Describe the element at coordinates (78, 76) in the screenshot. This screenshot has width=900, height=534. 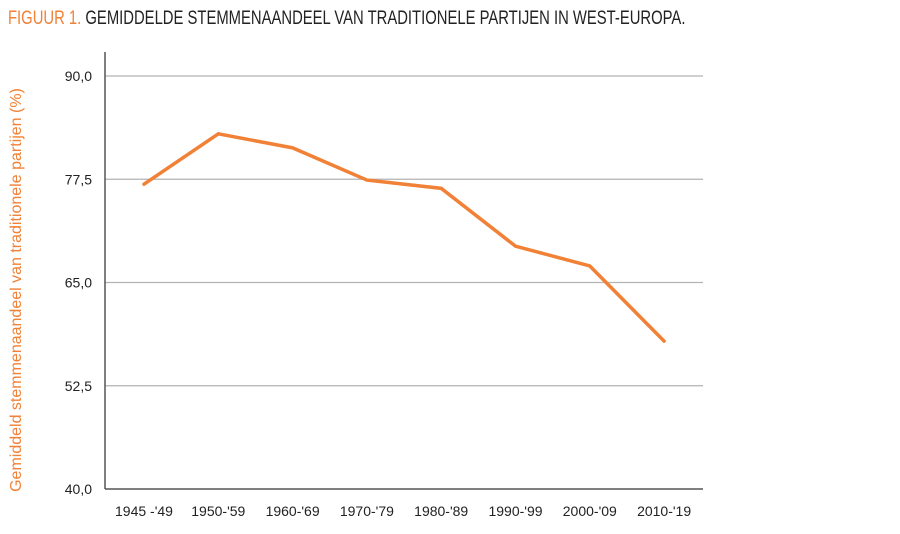
I see `y-tick-label: 90,0` at that location.